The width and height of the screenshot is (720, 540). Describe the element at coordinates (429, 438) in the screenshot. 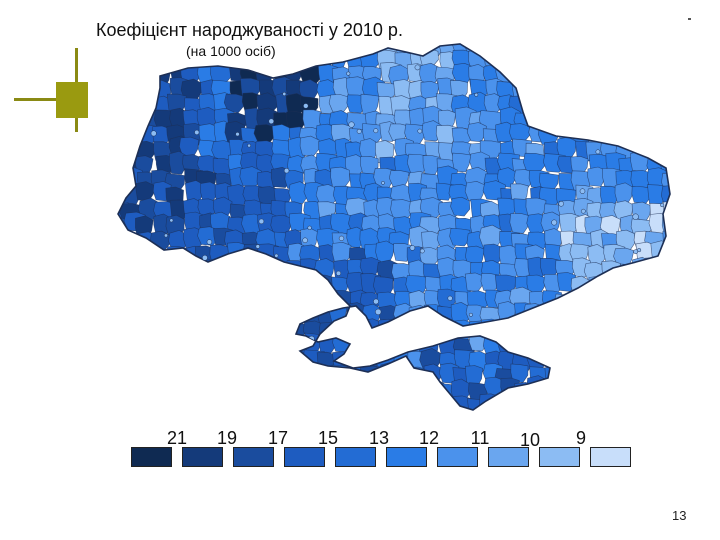

I see `legend-label-12: 12` at that location.